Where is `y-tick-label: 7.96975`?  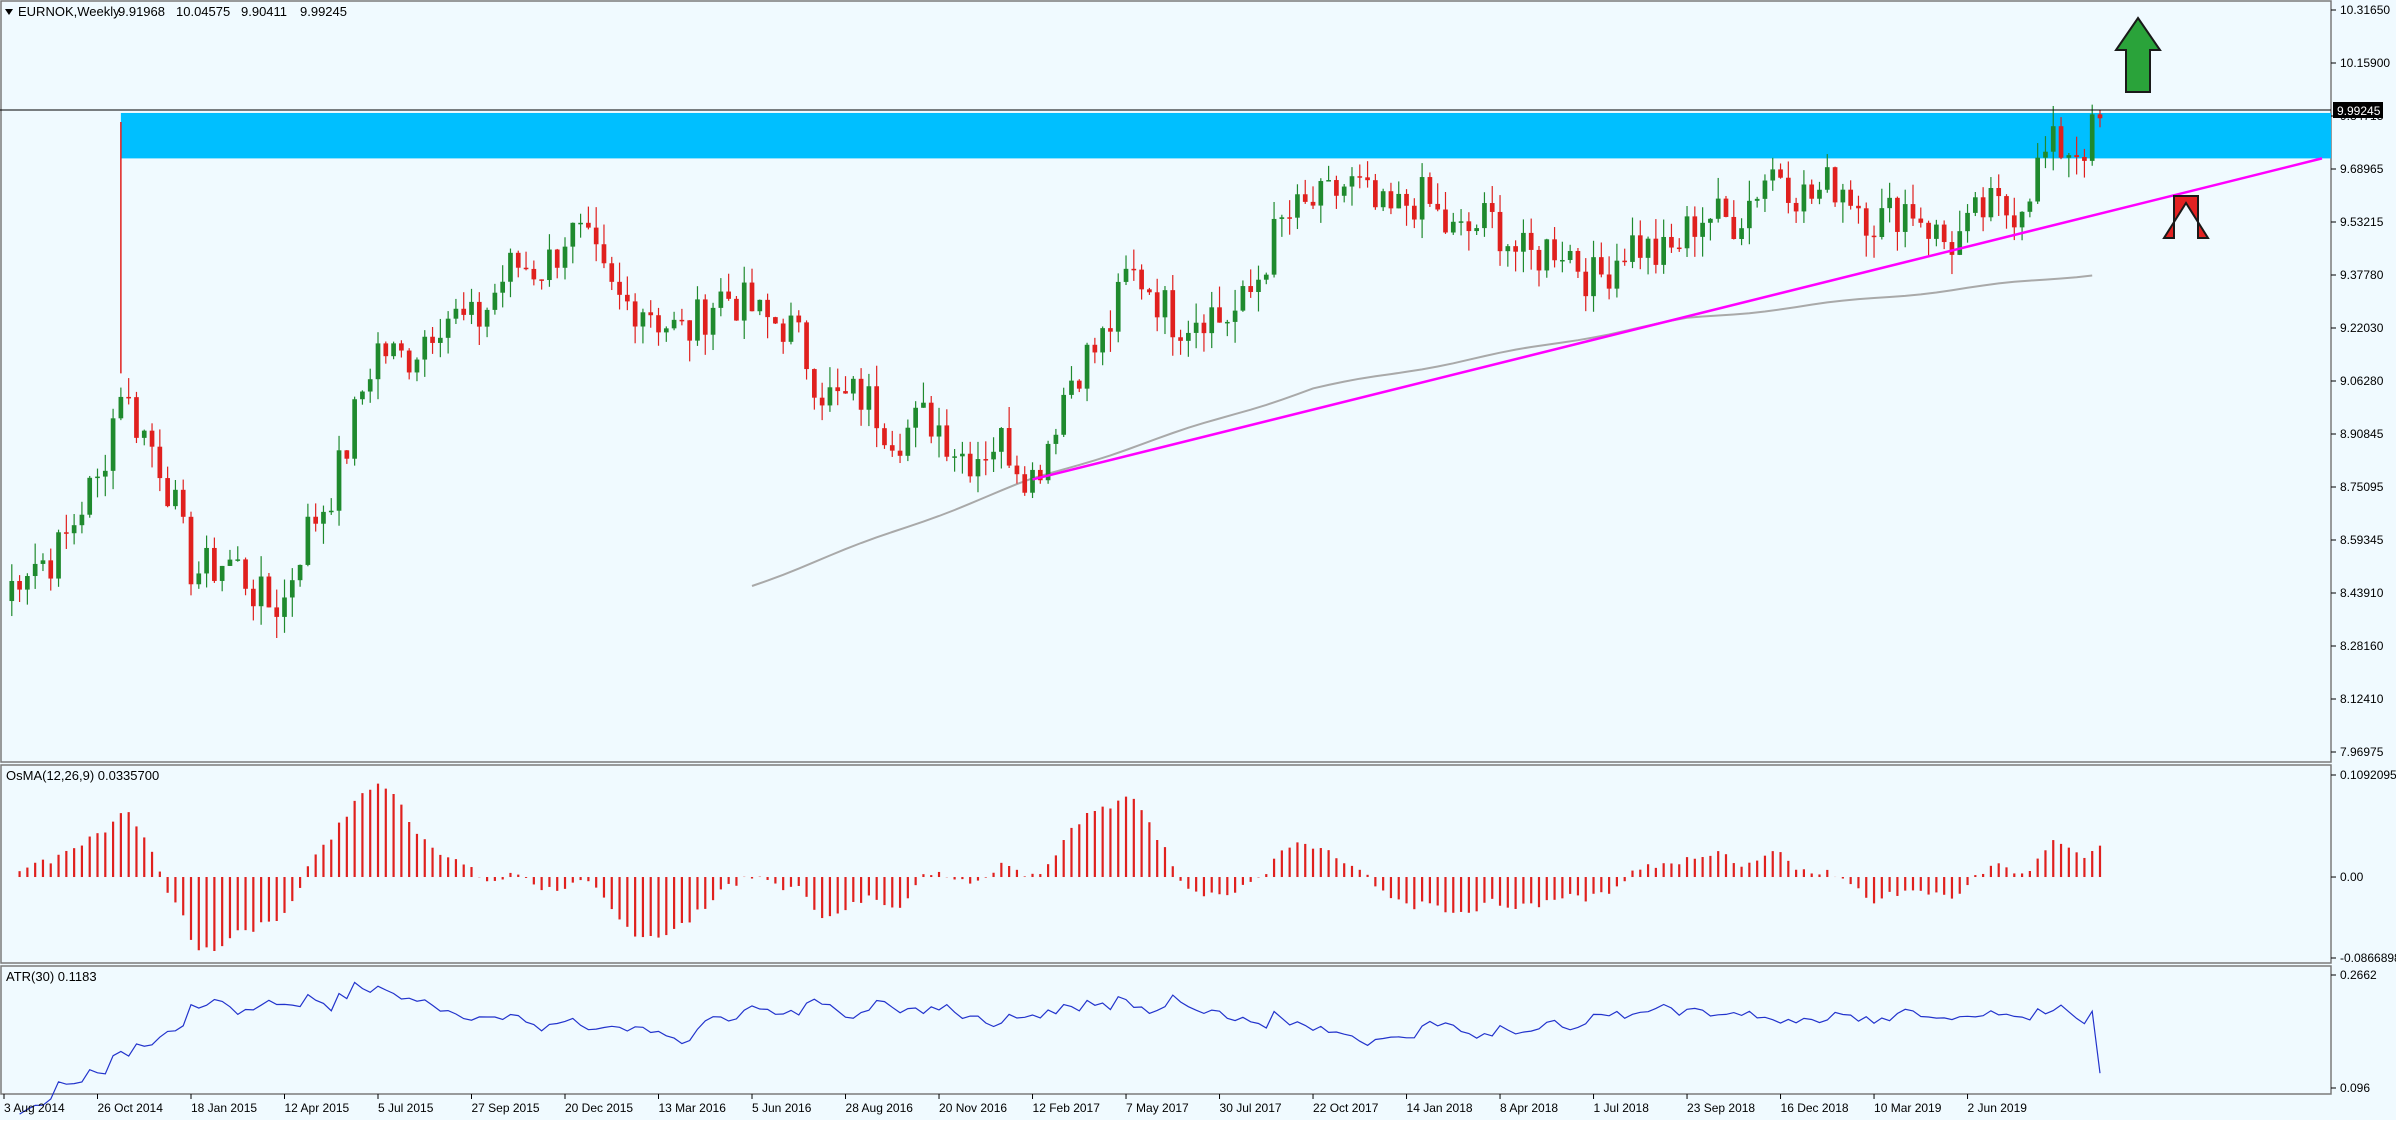
y-tick-label: 7.96975 is located at coordinates (2362, 752).